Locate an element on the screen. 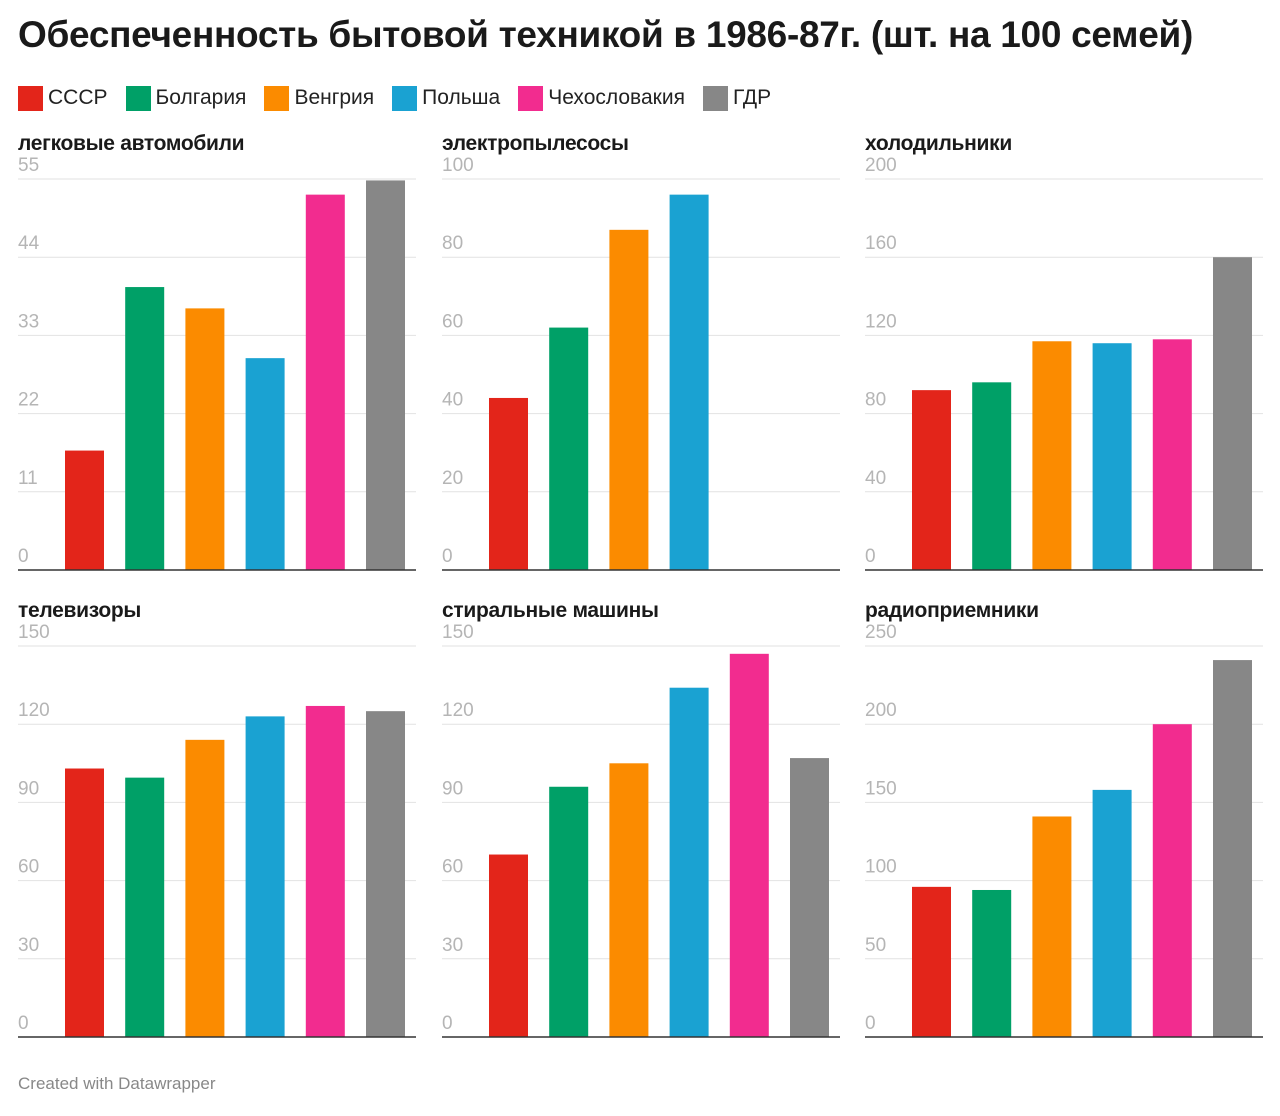 The width and height of the screenshot is (1280, 1116). legend-label: Чехословакия is located at coordinates (616, 97).